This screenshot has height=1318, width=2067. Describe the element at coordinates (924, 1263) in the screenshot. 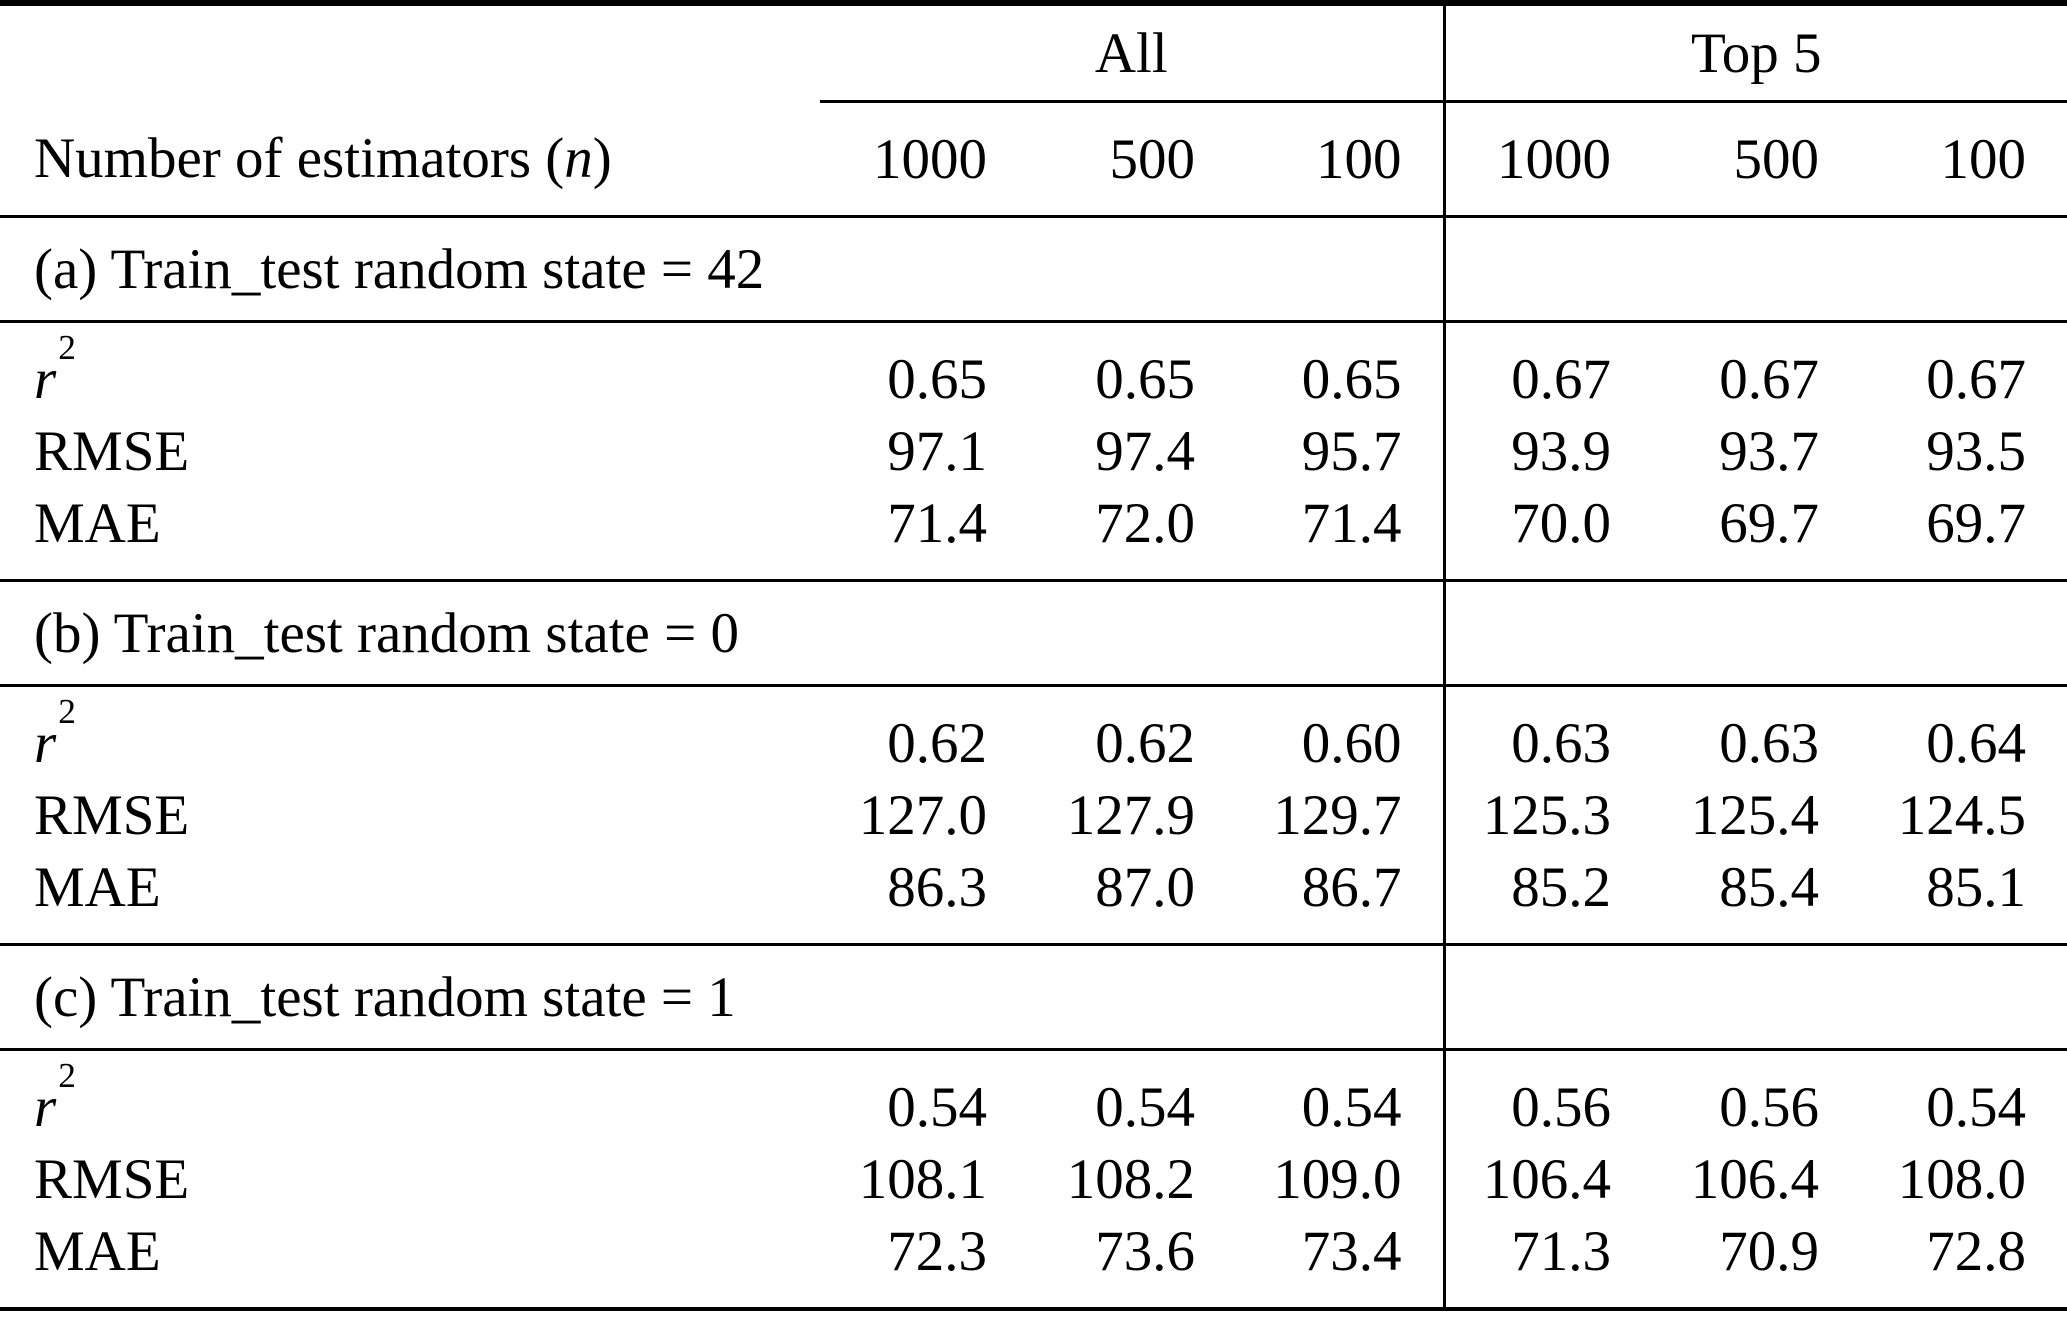

I see `metric-value: 72.3` at that location.